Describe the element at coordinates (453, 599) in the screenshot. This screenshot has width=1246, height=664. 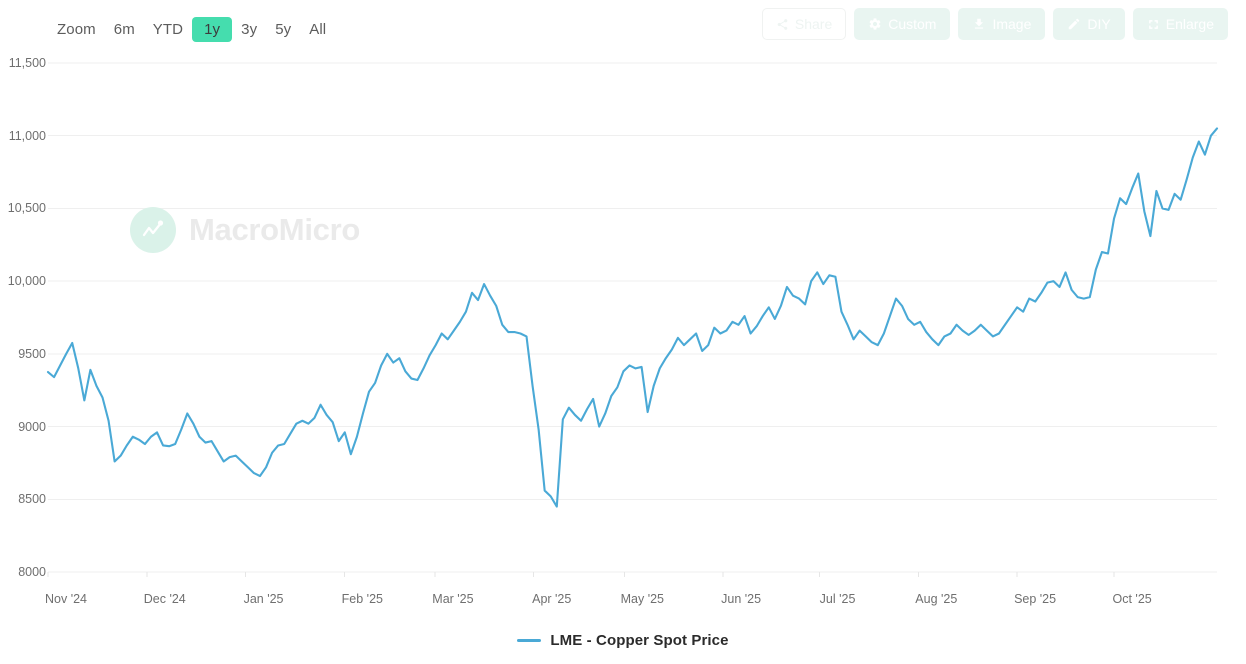
I see `x-axis-tick-label: Mar '25` at that location.